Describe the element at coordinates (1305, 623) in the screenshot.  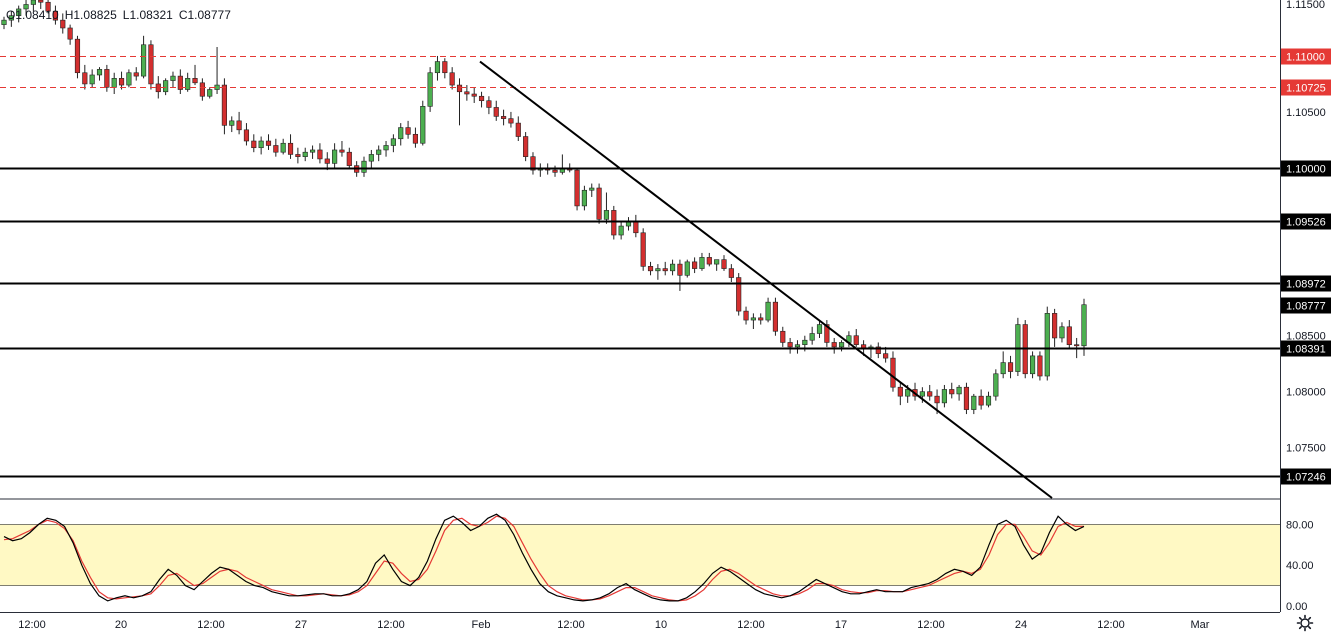
I see `gear-icon` at that location.